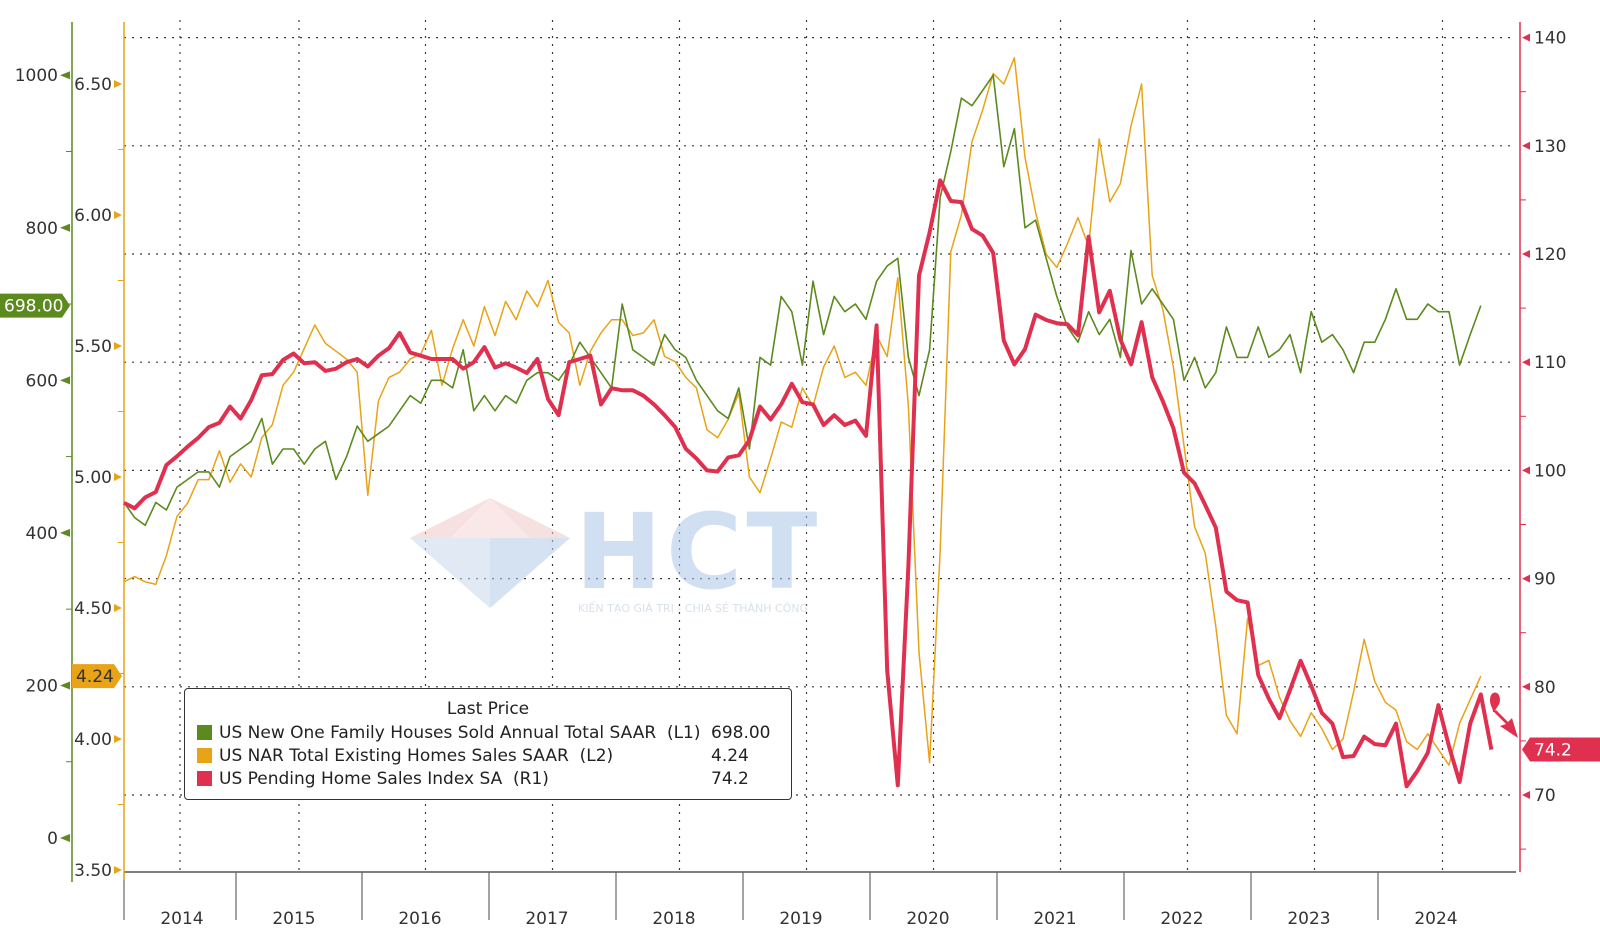 This screenshot has width=1600, height=936. I want to click on legend-row-pending-sales: US Pending Home Sales Index SA (R1) 74.2, so click(488, 778).